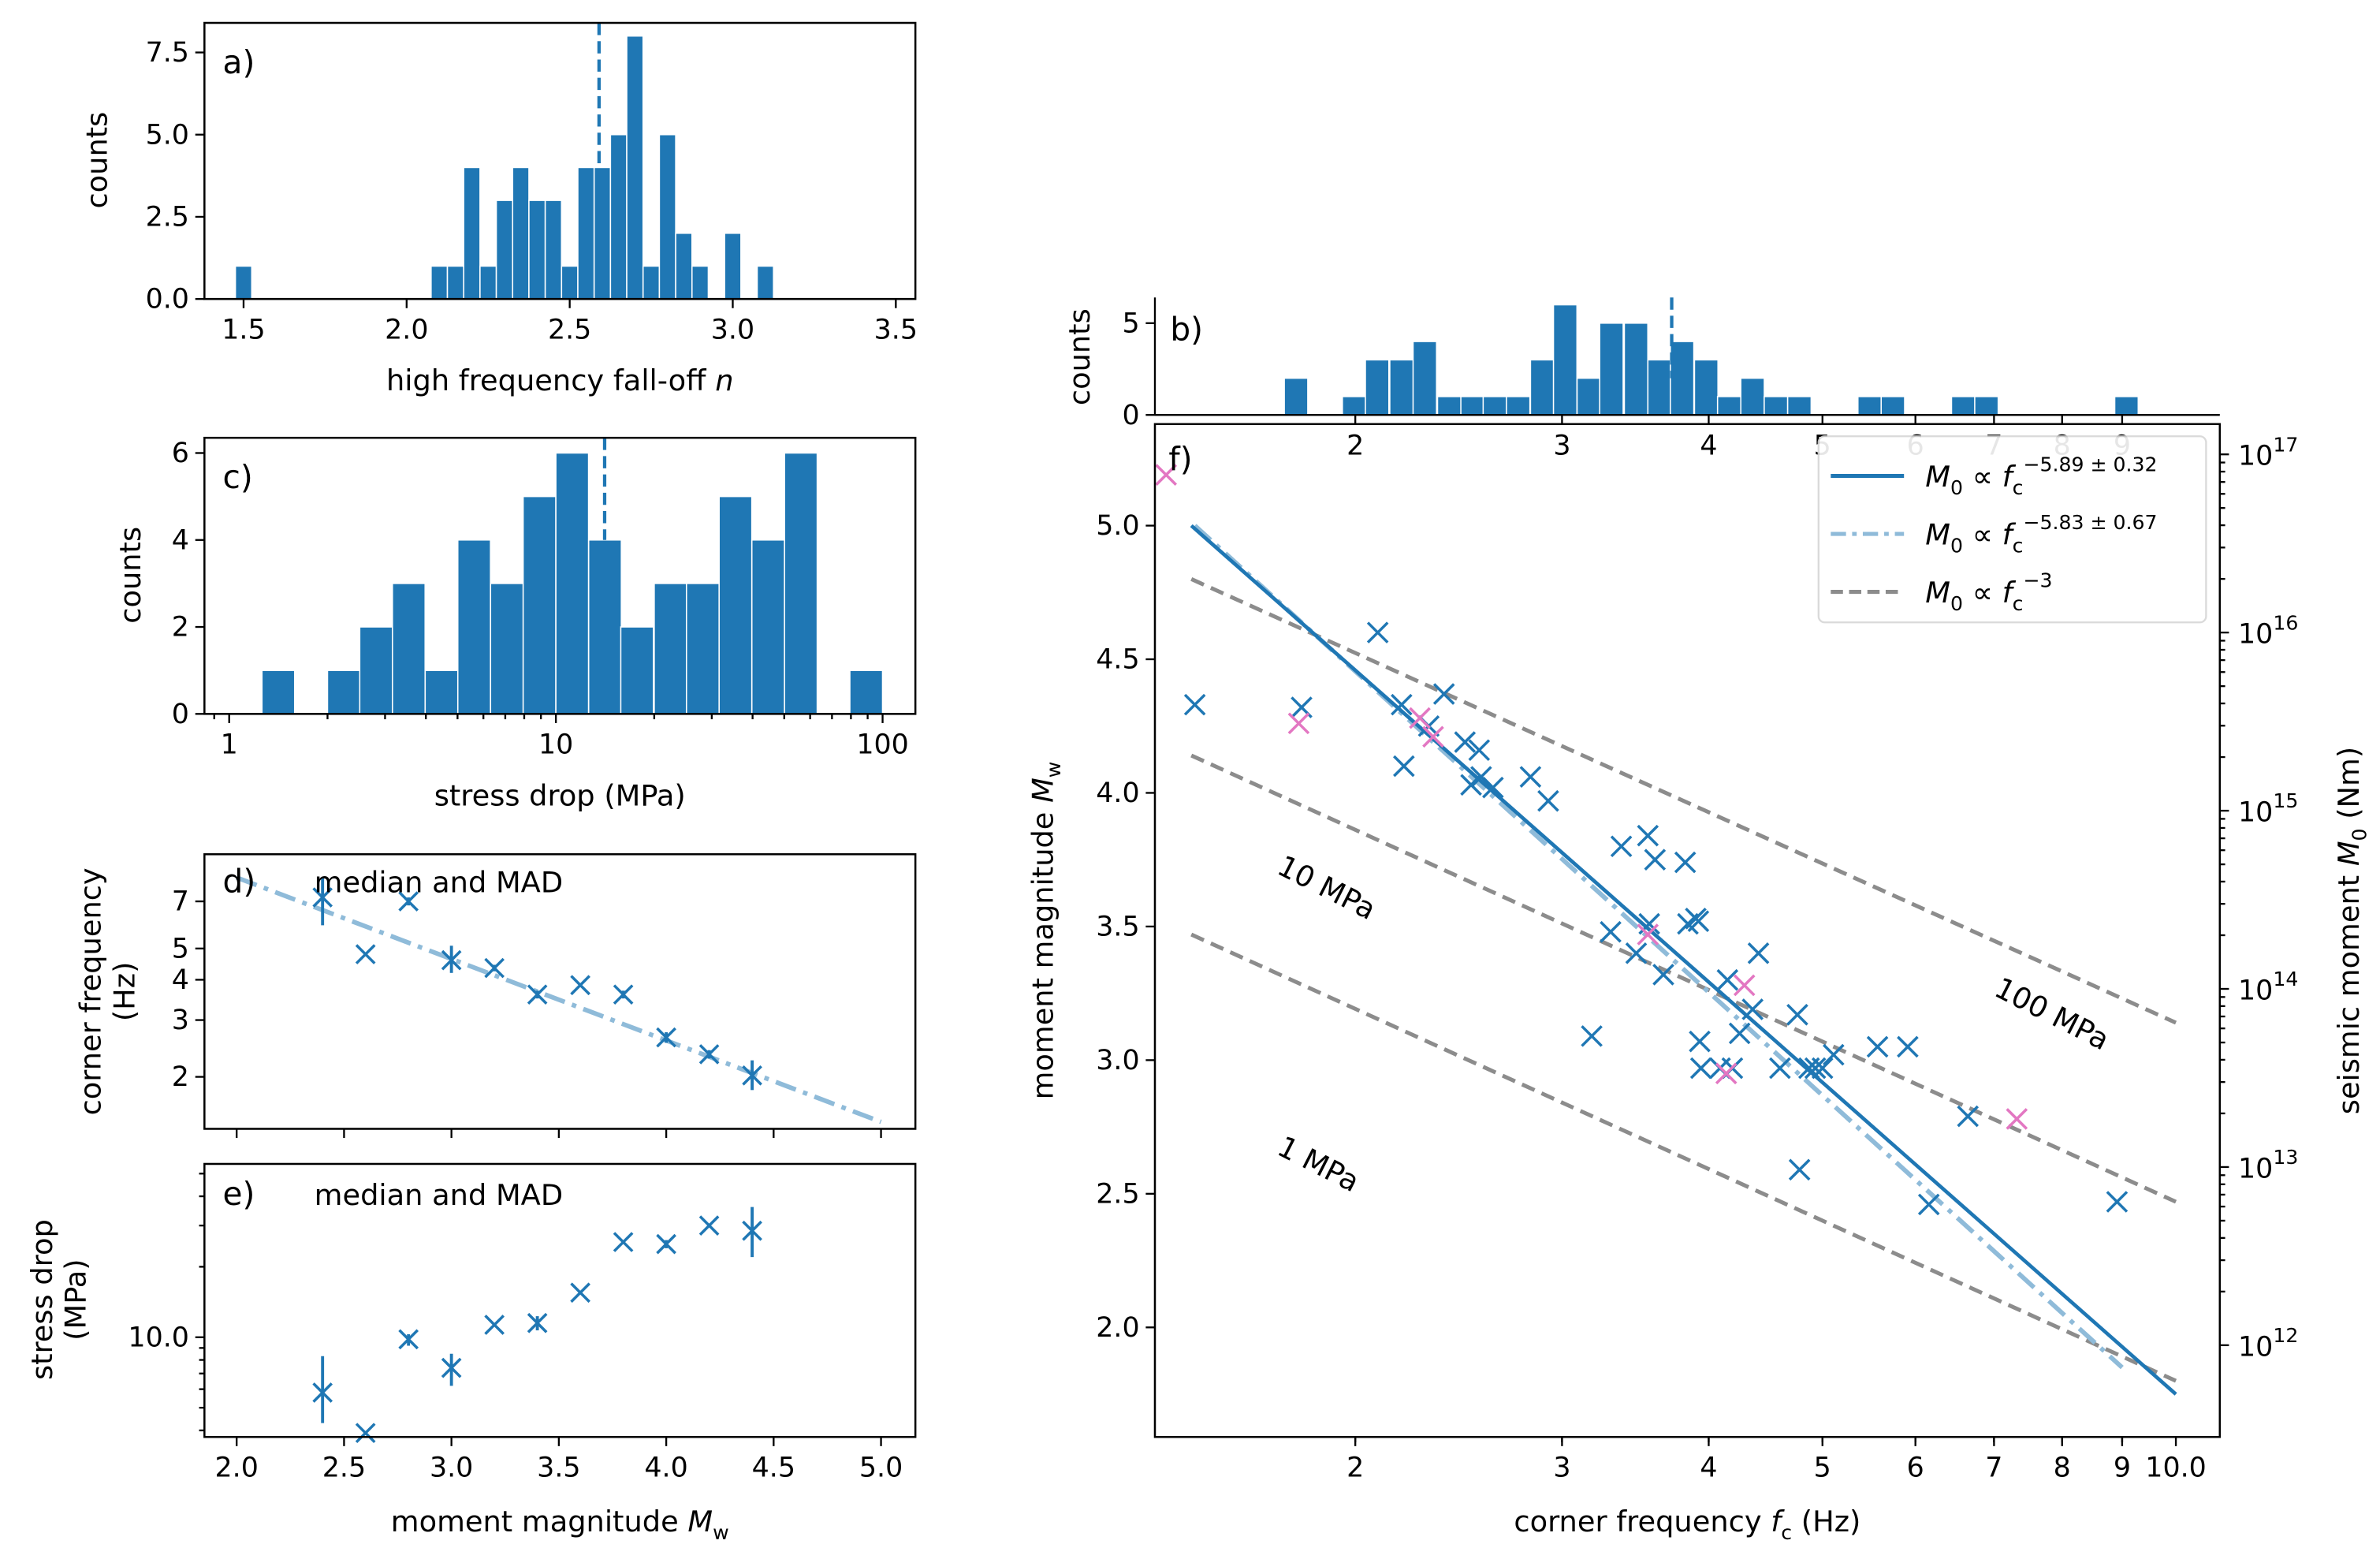 The width and height of the screenshot is (2380, 1559). What do you see at coordinates (180, 1021) in the screenshot?
I see `y-axis-tick-label: 3` at bounding box center [180, 1021].